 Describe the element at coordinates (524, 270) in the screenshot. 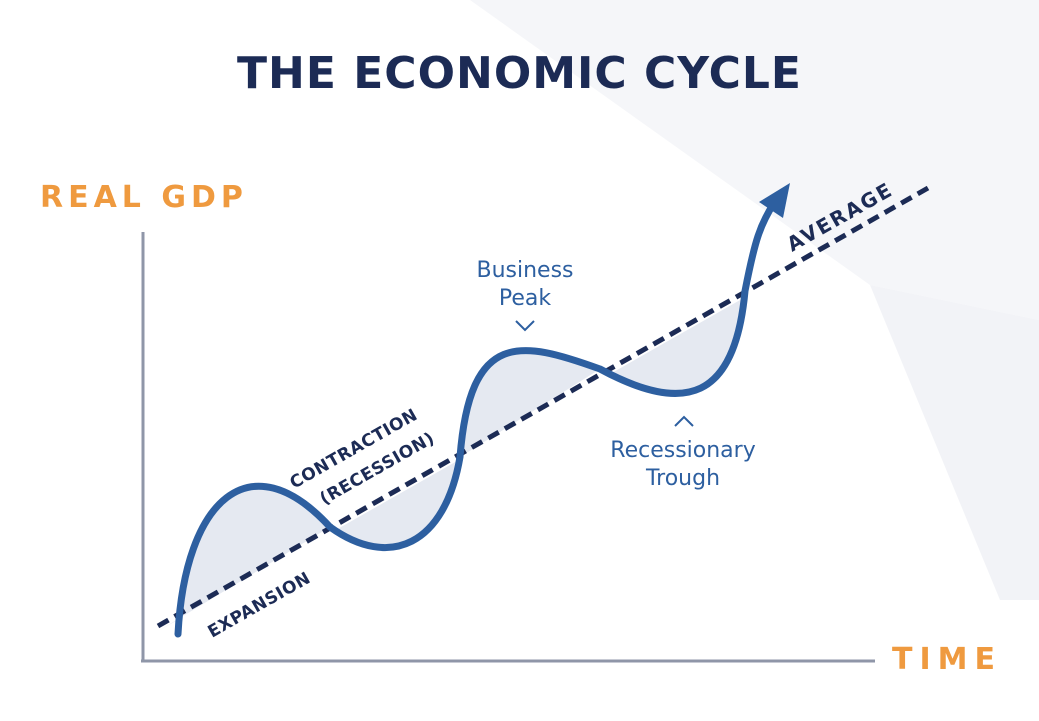

I see `business-peak-label-line1: Business` at that location.